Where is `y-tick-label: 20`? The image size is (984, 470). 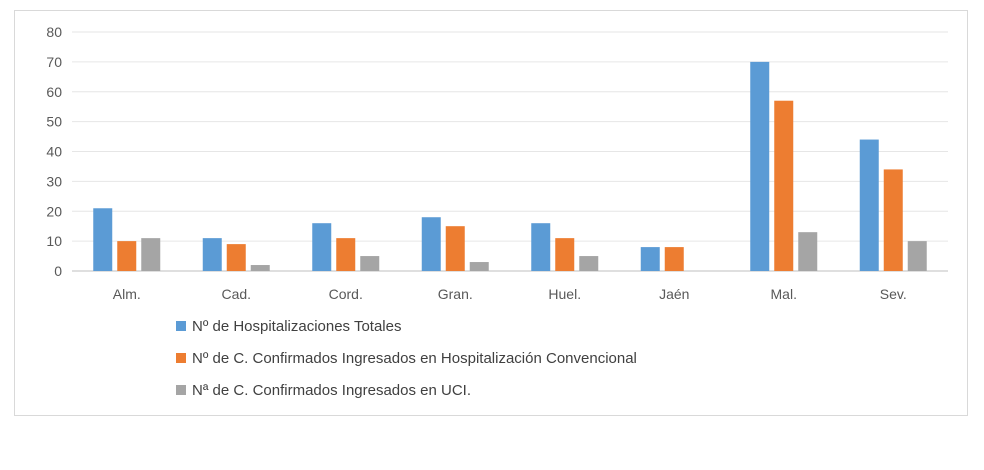
y-tick-label: 20 is located at coordinates (54, 211).